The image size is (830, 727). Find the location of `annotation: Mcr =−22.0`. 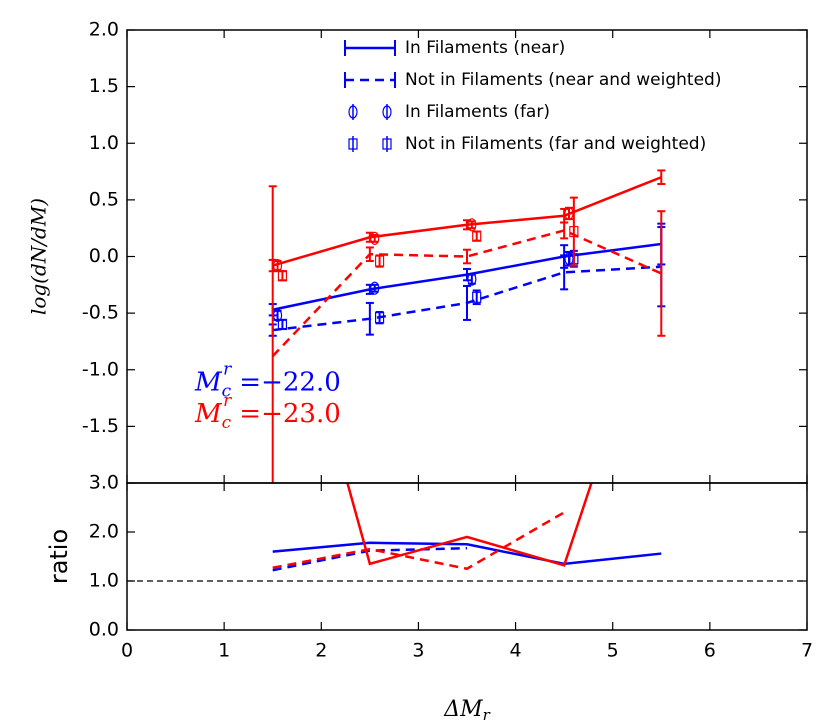

annotation: Mcr =−22.0 is located at coordinates (267, 380).